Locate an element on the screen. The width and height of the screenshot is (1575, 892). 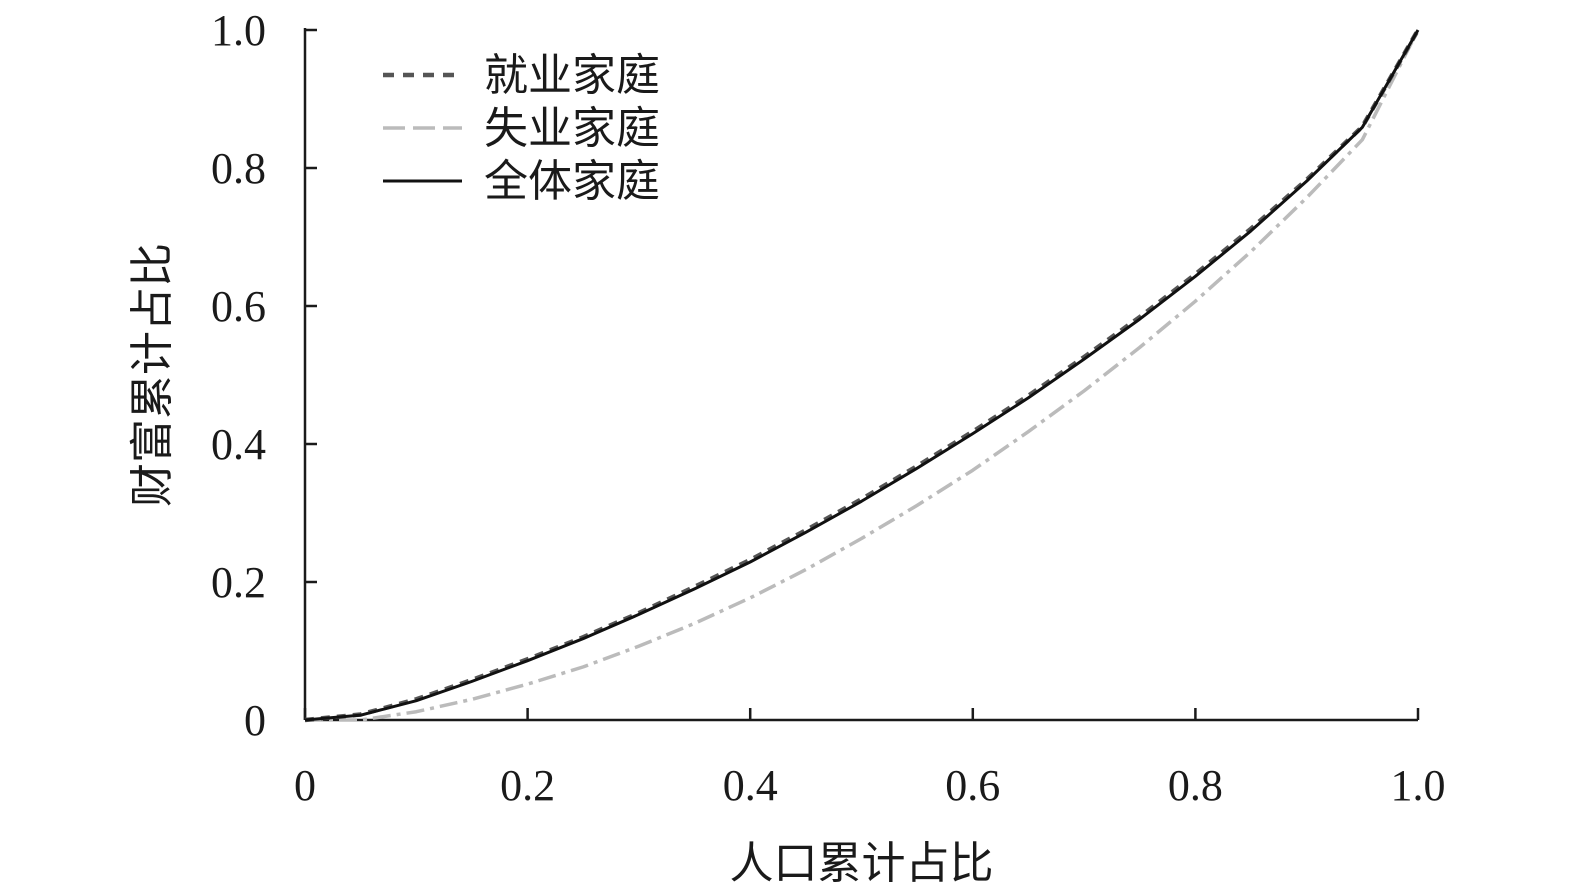
x-axis-title: 人口累计占比 is located at coordinates (862, 863).